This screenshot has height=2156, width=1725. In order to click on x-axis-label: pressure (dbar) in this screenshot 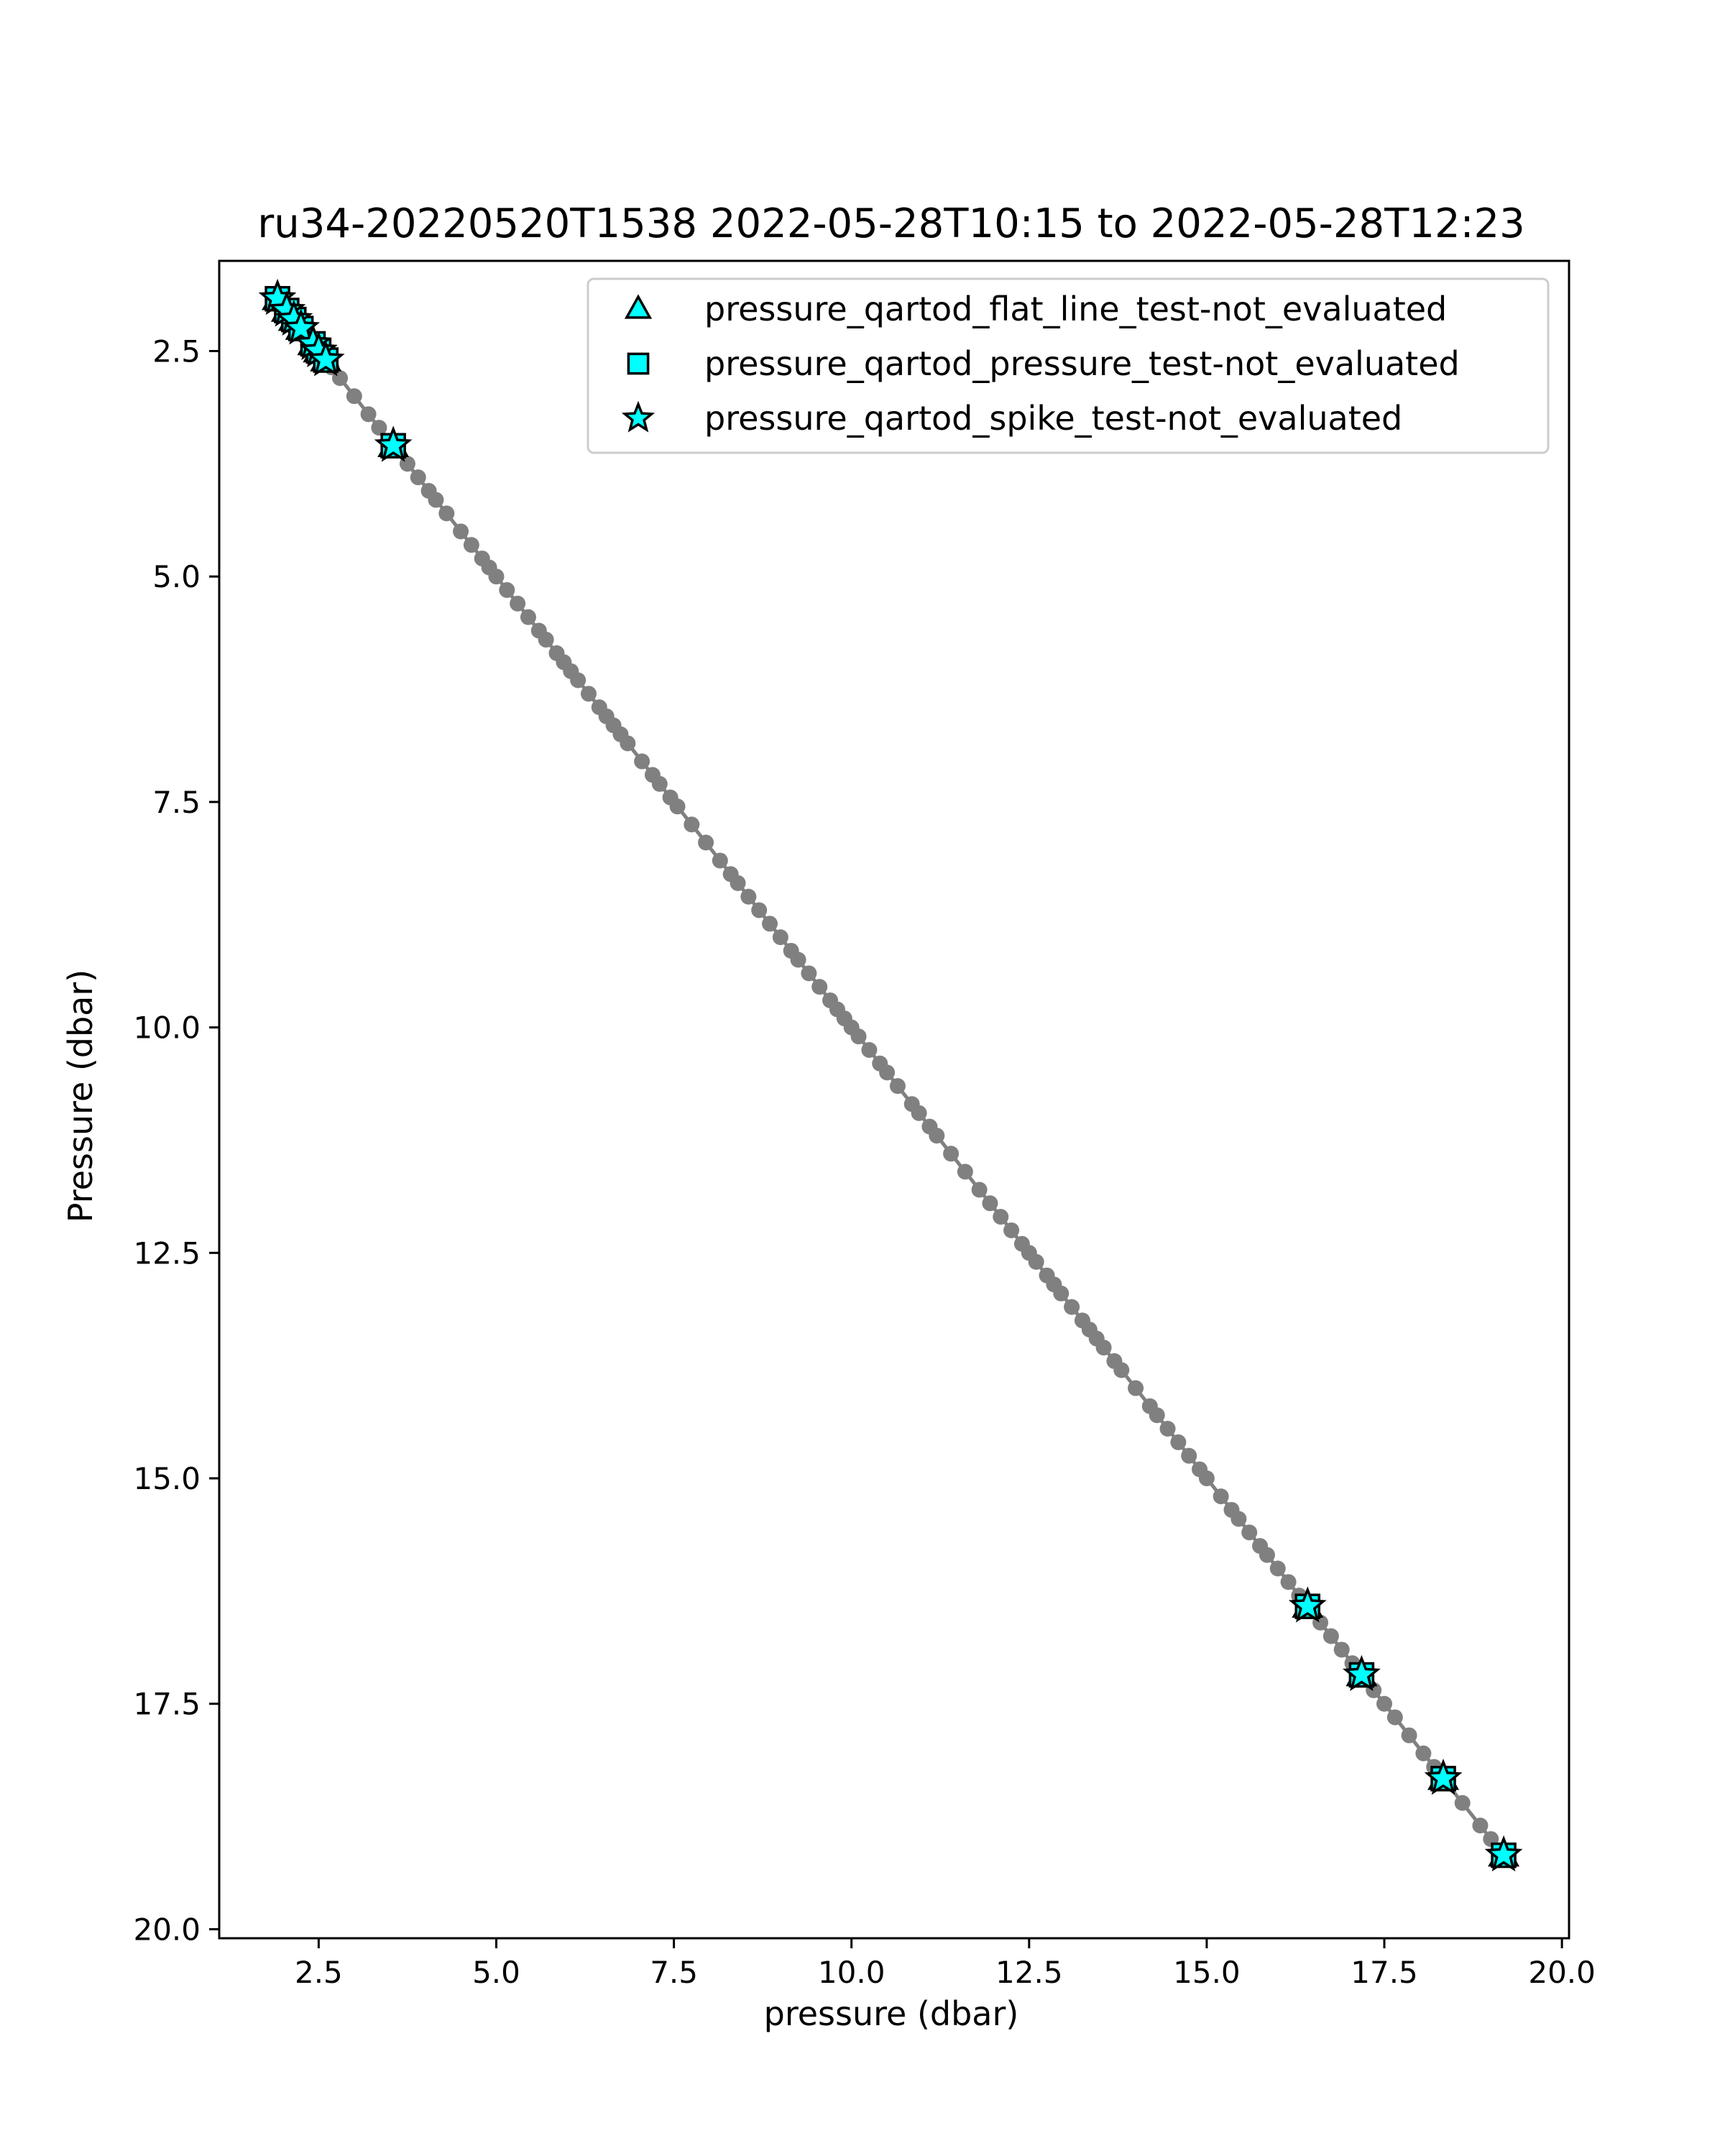, I will do `click(891, 2013)`.